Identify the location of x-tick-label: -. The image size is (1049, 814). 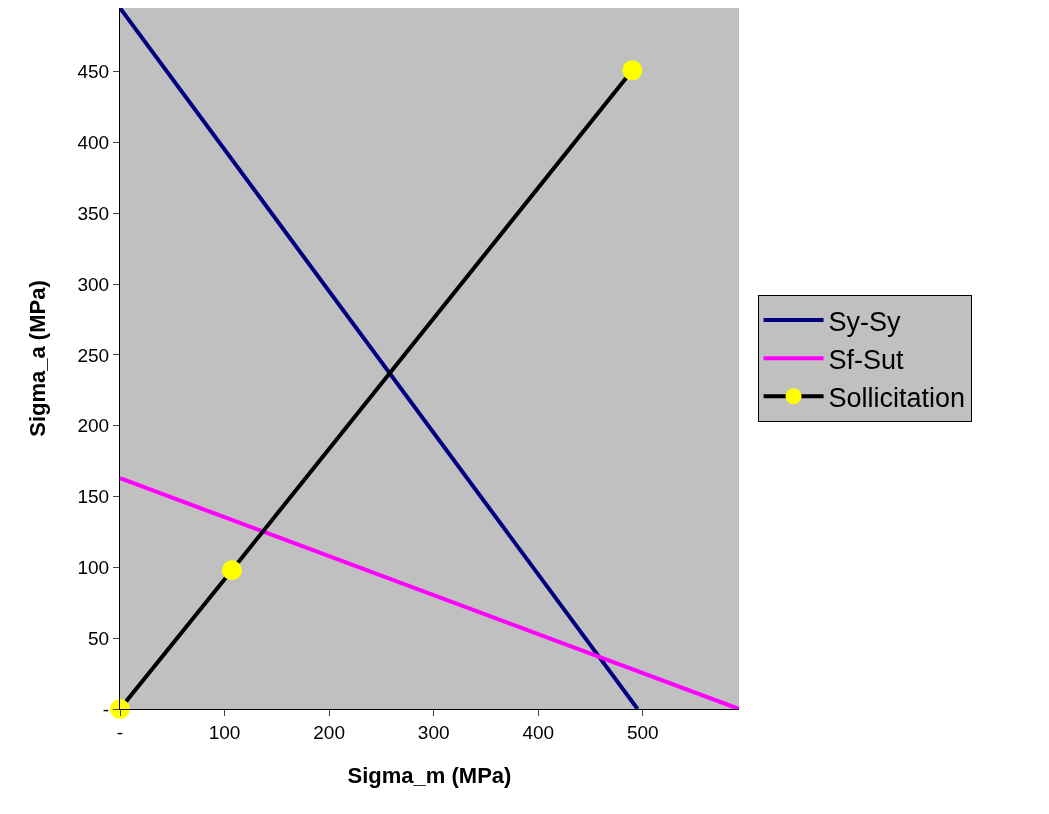
(120, 732).